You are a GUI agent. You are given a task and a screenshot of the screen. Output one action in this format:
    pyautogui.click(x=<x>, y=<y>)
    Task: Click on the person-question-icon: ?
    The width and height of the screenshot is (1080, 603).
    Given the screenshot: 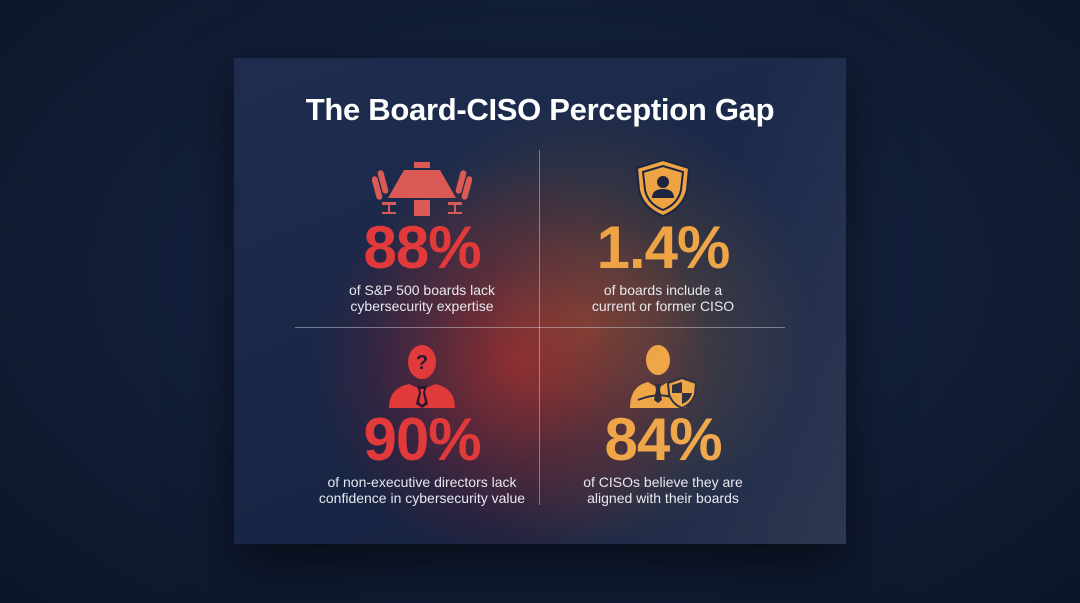 What is the action you would take?
    pyautogui.click(x=422, y=376)
    